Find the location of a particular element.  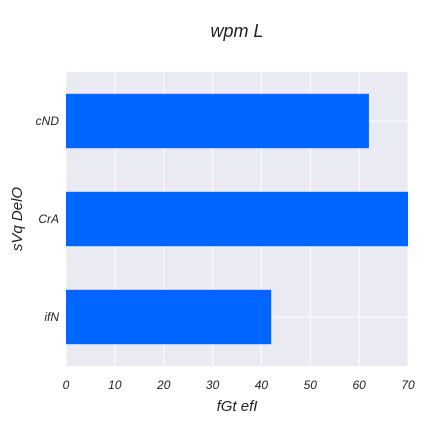

bar-cND is located at coordinates (217, 121).